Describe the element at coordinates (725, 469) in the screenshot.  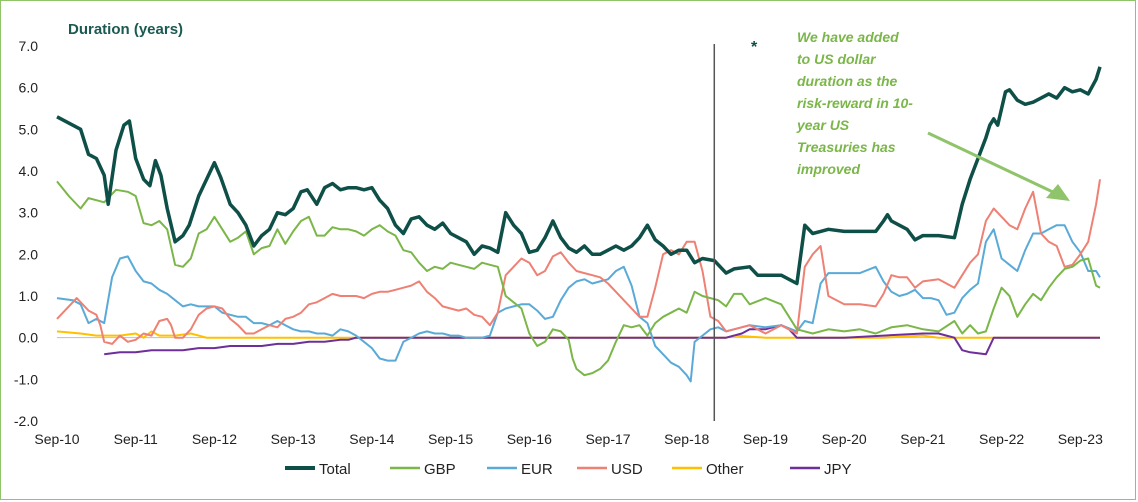
I see `legend-label-other: Other` at that location.